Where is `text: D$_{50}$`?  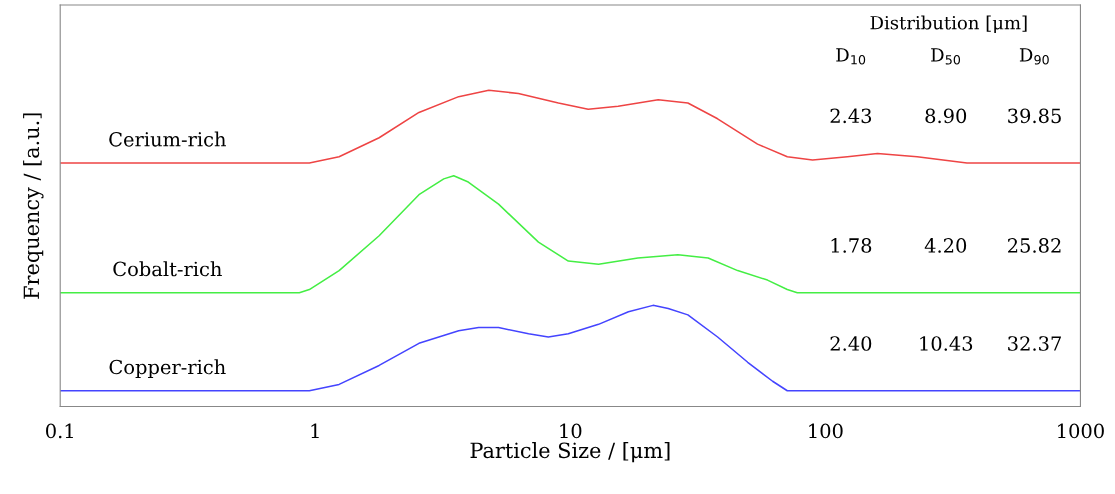 text: D$_{50}$ is located at coordinates (946, 56).